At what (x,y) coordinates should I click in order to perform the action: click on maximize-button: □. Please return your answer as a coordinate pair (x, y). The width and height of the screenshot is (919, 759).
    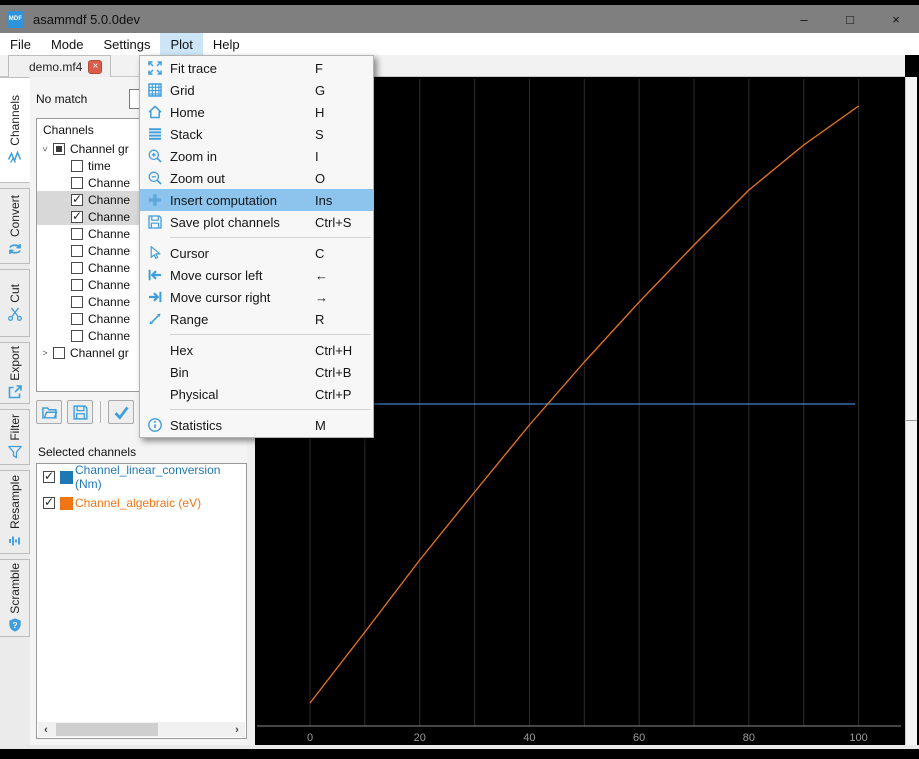
    Looking at the image, I should click on (850, 19).